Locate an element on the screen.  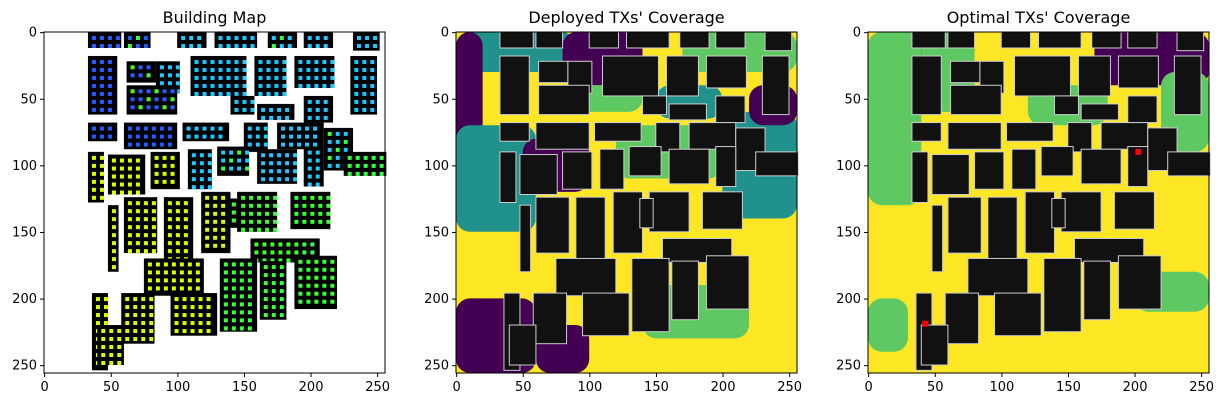
y-tick-label: 250 is located at coordinates (24, 366).